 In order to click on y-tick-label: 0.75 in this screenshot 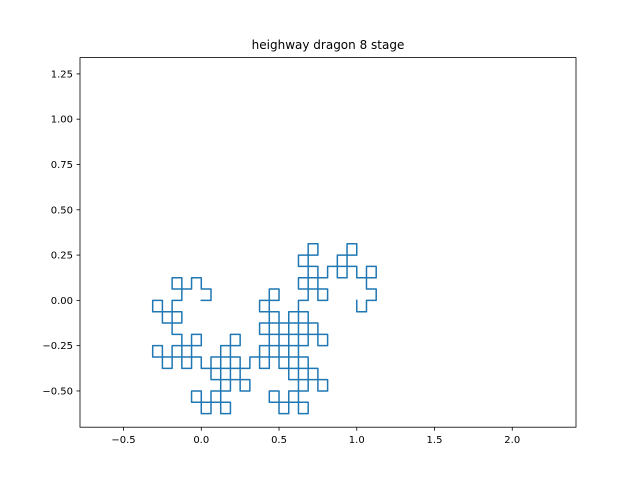, I will do `click(62, 165)`.